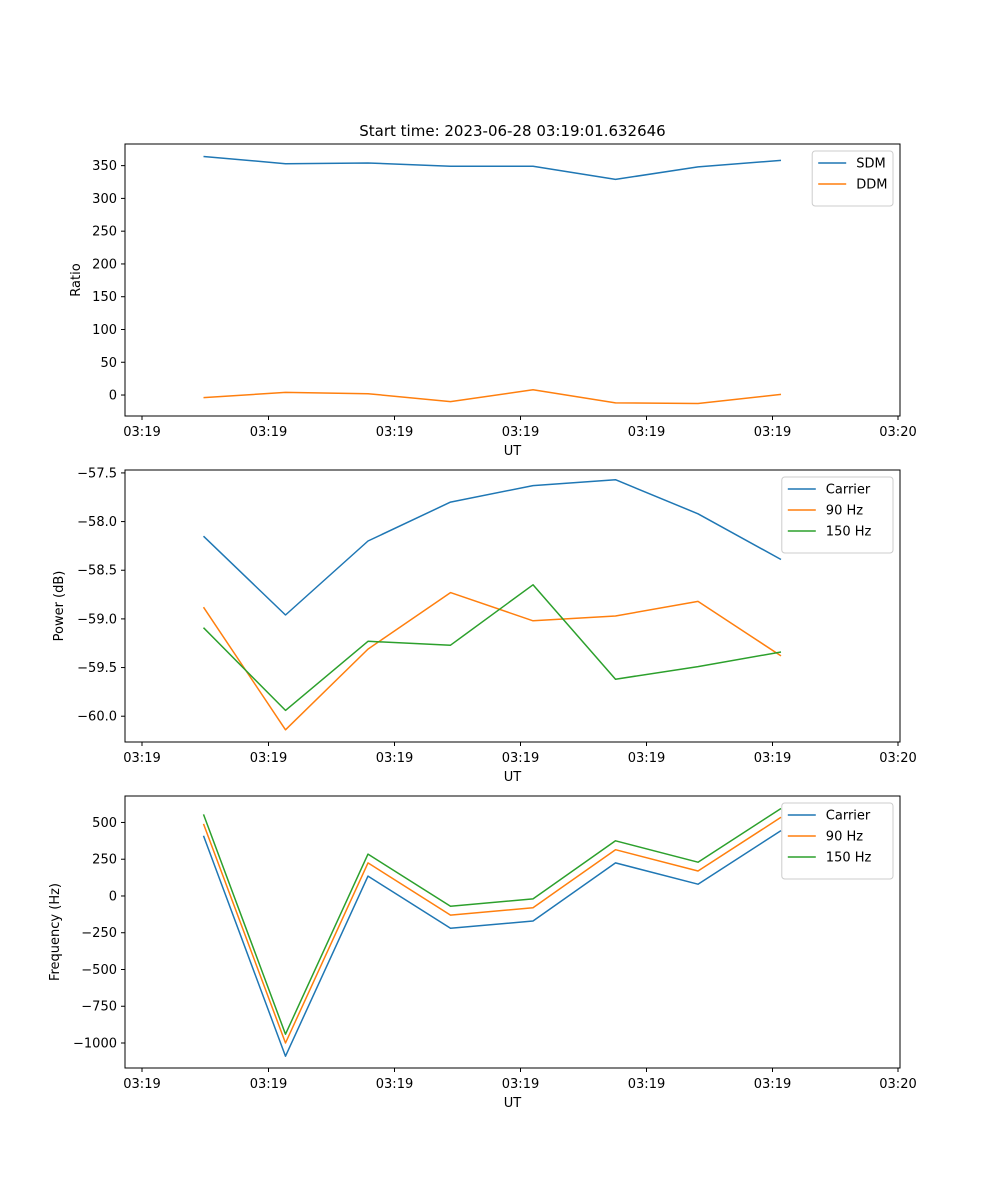  What do you see at coordinates (104, 166) in the screenshot?
I see `y-tick-label: 350` at bounding box center [104, 166].